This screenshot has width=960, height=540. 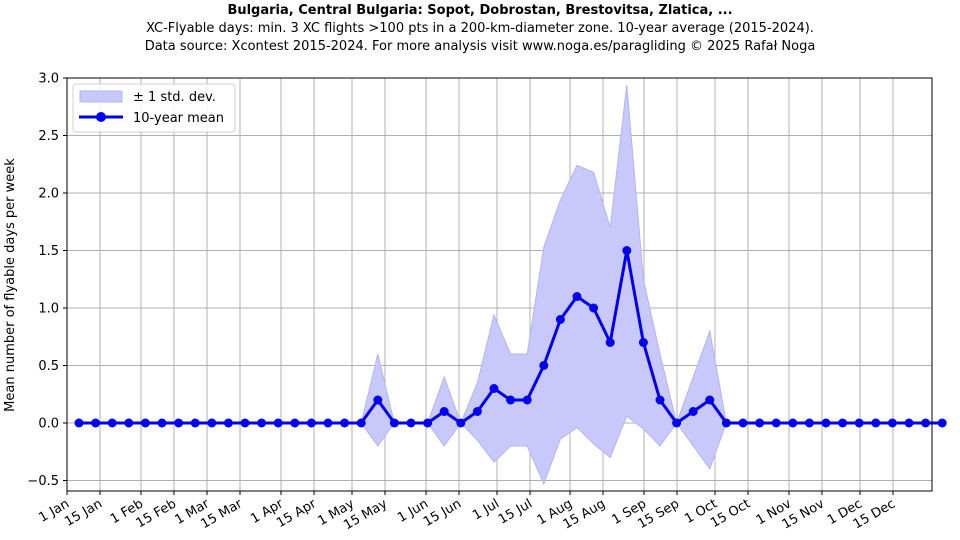 What do you see at coordinates (486, 509) in the screenshot?
I see `x-tick-label: 1 Jul` at bounding box center [486, 509].